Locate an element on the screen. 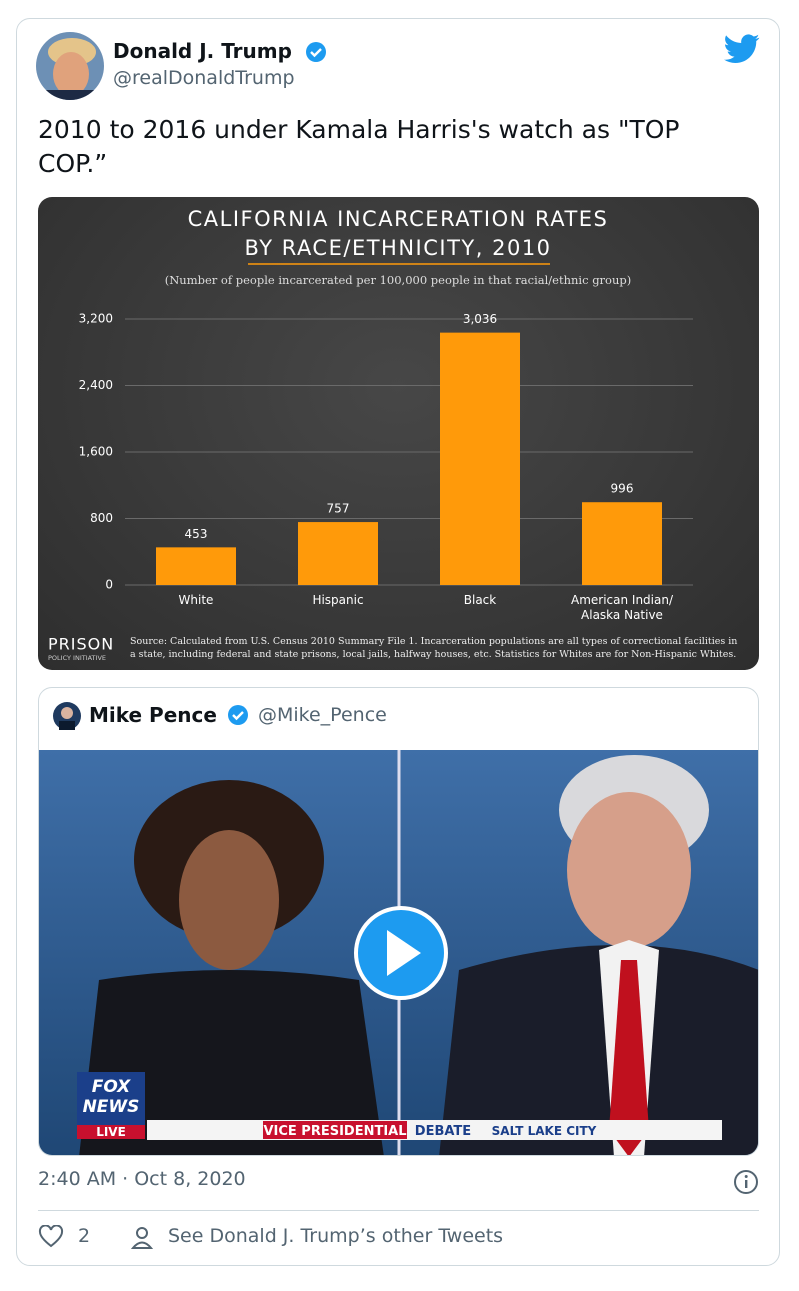  x-tick-label: American Indian/ Alaska Native is located at coordinates (622, 607).